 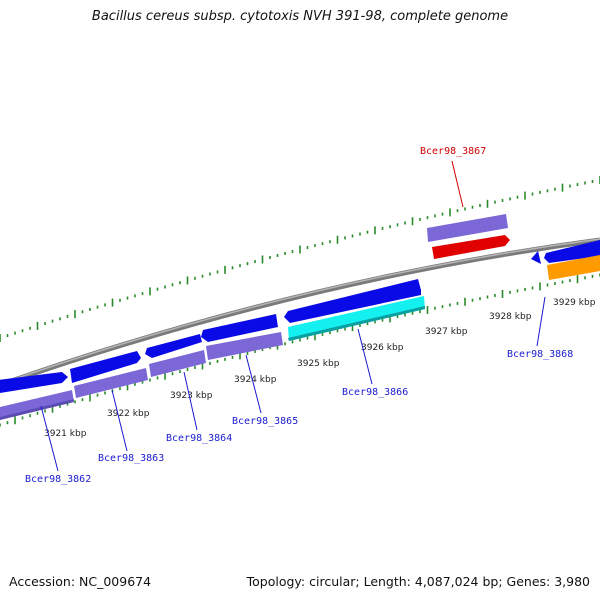 What do you see at coordinates (199, 438) in the screenshot?
I see `gene-label: Bcer98_3864` at bounding box center [199, 438].